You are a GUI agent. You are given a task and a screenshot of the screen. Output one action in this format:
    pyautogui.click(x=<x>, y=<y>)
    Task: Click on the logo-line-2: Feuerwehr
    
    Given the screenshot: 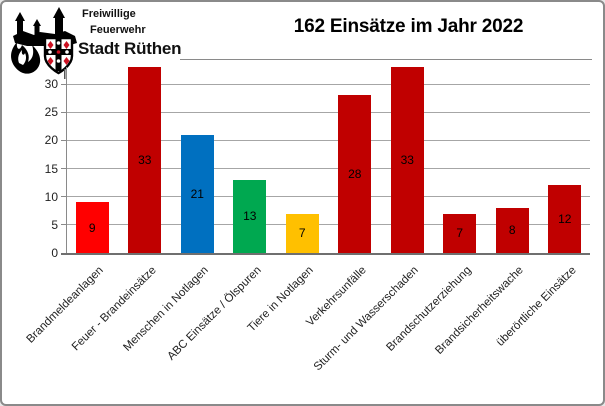 What is the action you would take?
    pyautogui.click(x=118, y=30)
    